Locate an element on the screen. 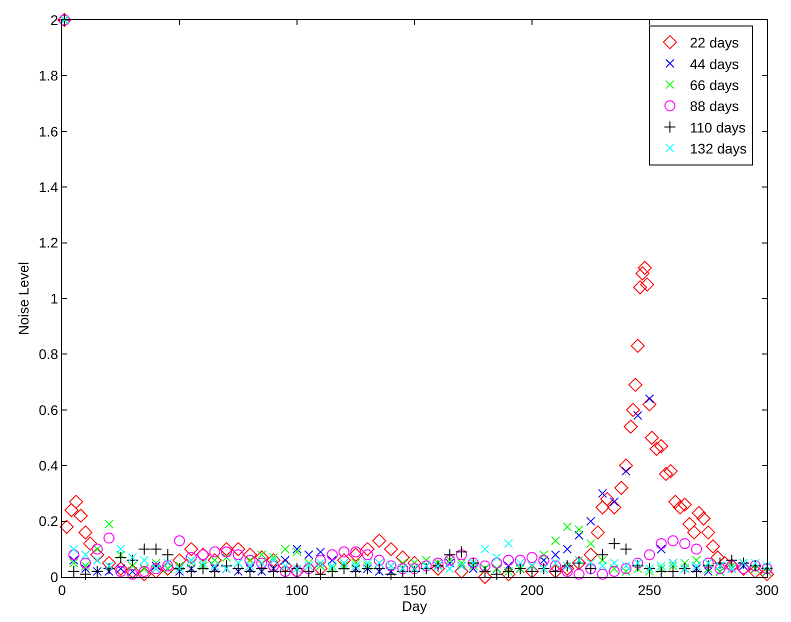 Image resolution: width=791 pixels, height=622 pixels. x-tick-label: 150 is located at coordinates (414, 590).